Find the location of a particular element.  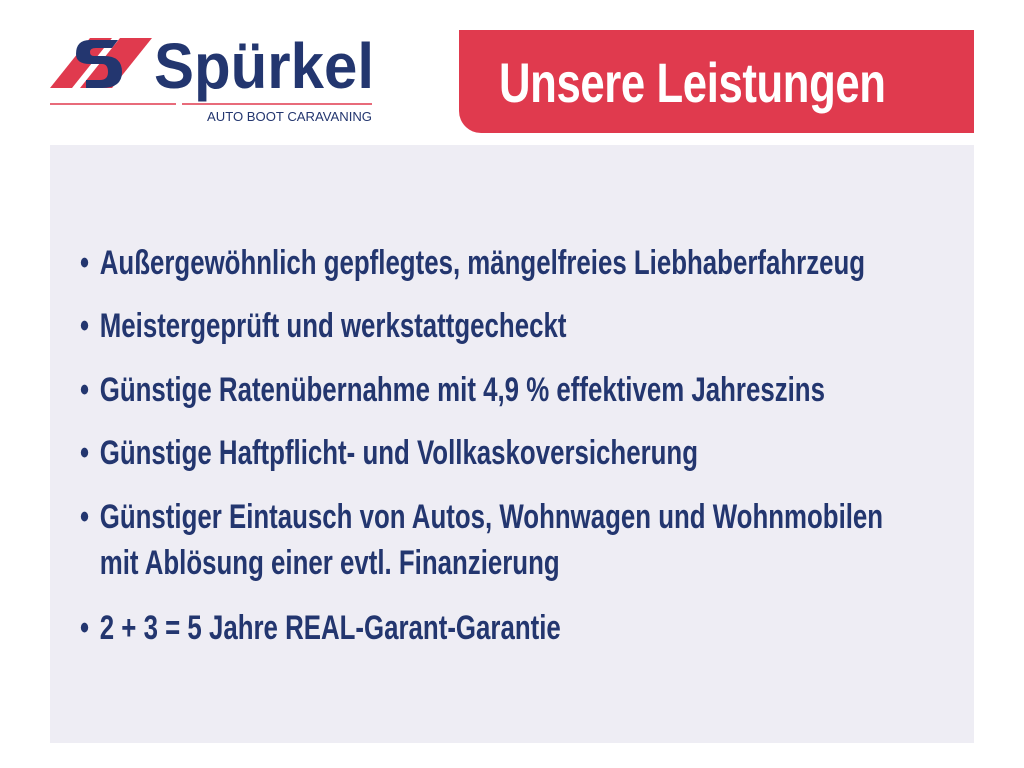

logo-name: Spürkel is located at coordinates (264, 66).